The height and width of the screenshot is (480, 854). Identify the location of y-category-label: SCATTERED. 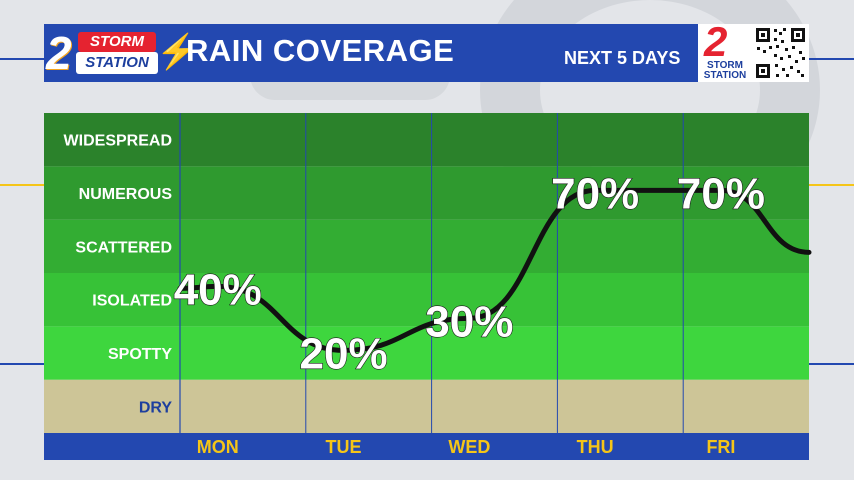
(123, 247).